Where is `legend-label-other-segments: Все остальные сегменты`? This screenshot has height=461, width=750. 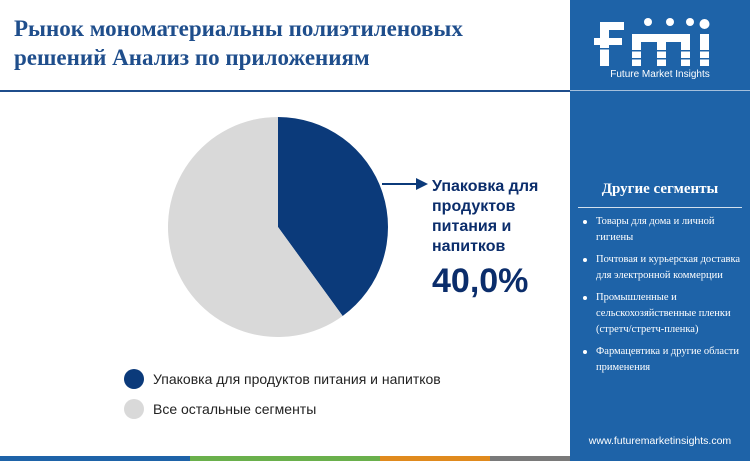
legend-label-other-segments: Все остальные сегменты is located at coordinates (235, 409).